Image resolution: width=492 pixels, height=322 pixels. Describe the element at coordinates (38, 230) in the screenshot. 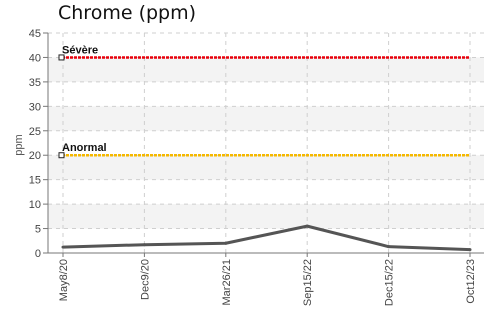

I see `y-tick-label: 5` at that location.